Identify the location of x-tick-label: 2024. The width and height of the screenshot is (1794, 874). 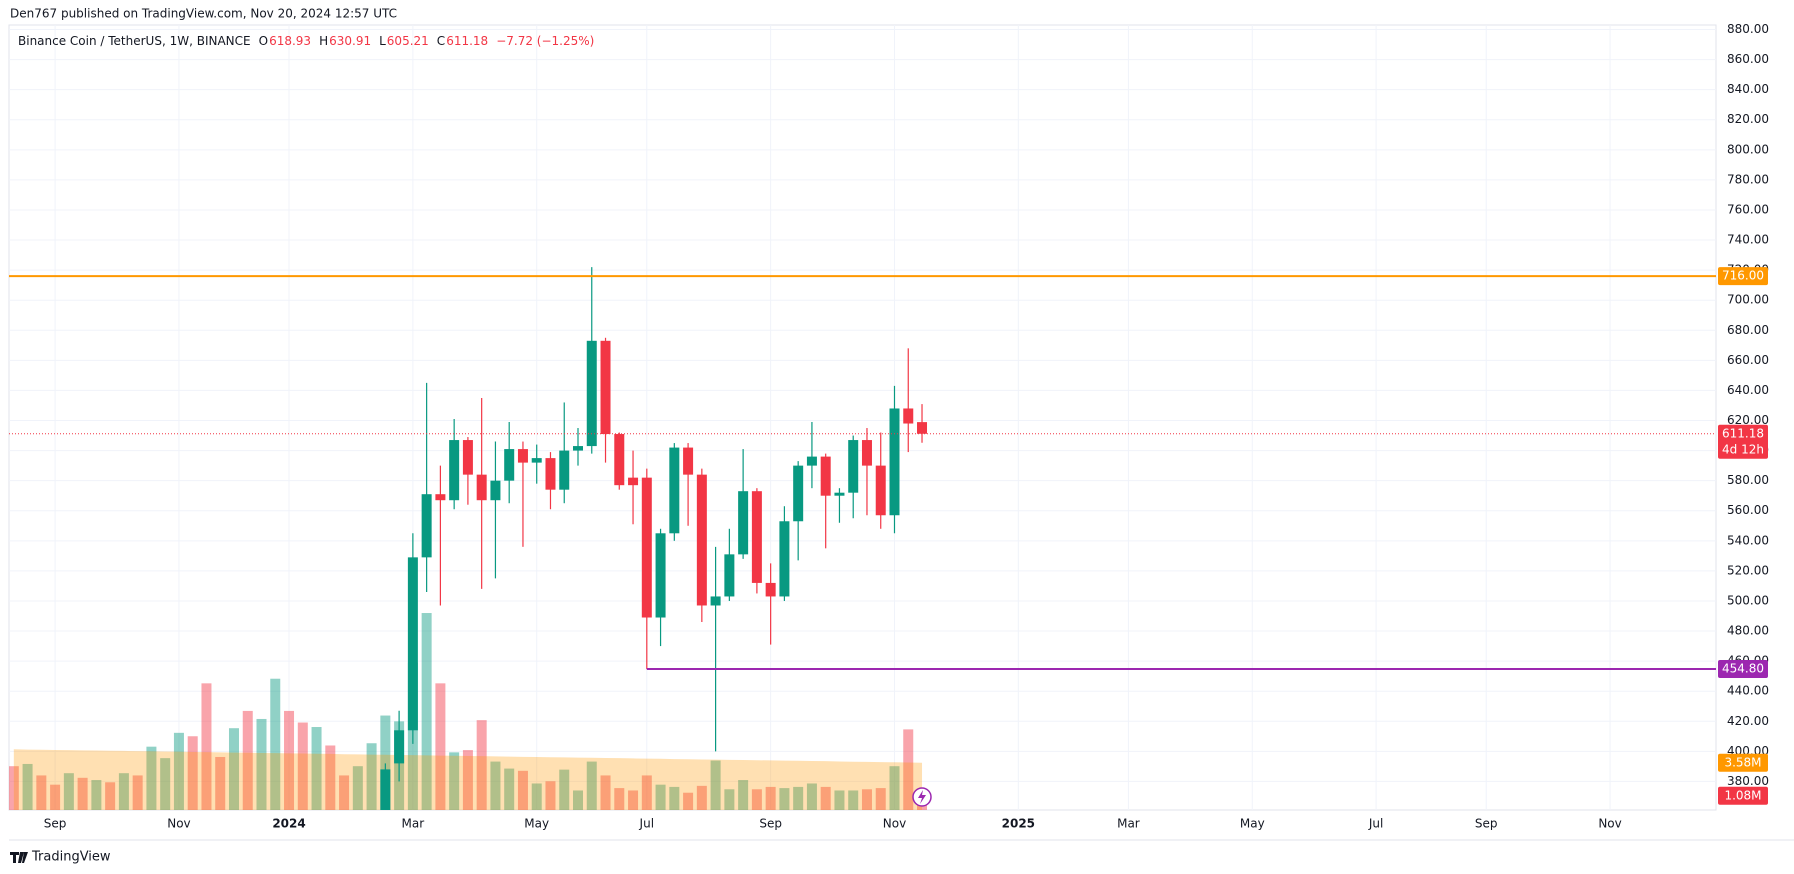
(288, 824).